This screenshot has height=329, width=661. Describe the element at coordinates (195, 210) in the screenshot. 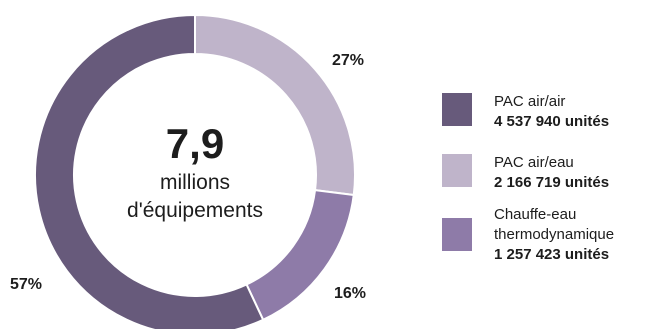

I see `center-total-caption: d'équipements` at that location.